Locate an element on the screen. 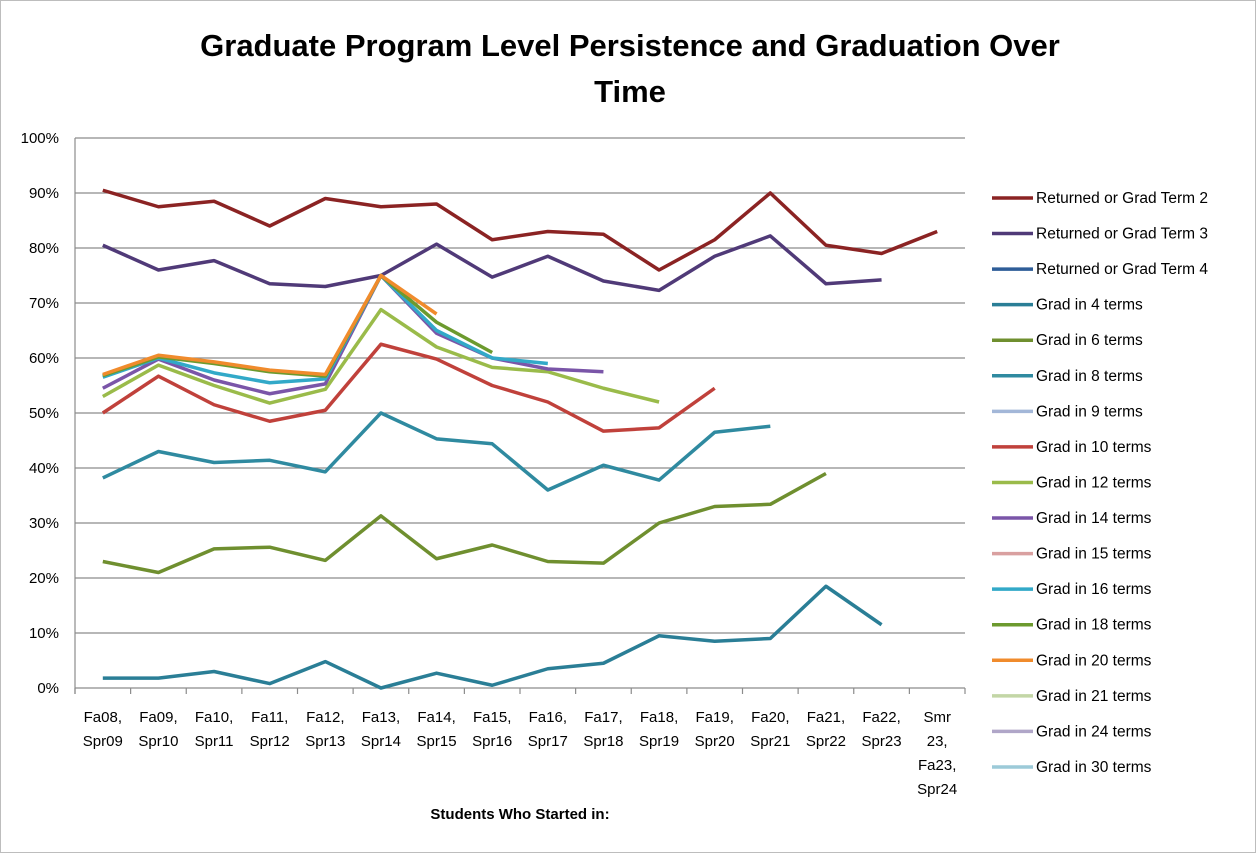 Image resolution: width=1256 pixels, height=853 pixels. y-tick-label: 30% is located at coordinates (44, 523).